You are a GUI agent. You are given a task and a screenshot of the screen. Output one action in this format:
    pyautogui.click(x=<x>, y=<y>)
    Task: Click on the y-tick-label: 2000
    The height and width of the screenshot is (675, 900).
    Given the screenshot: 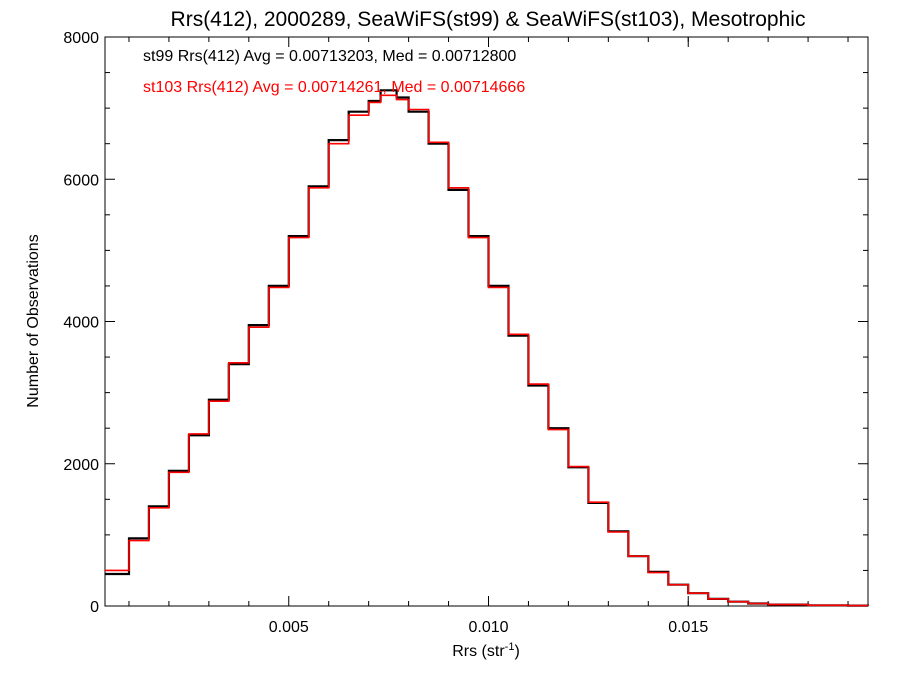 What is the action you would take?
    pyautogui.click(x=81, y=465)
    